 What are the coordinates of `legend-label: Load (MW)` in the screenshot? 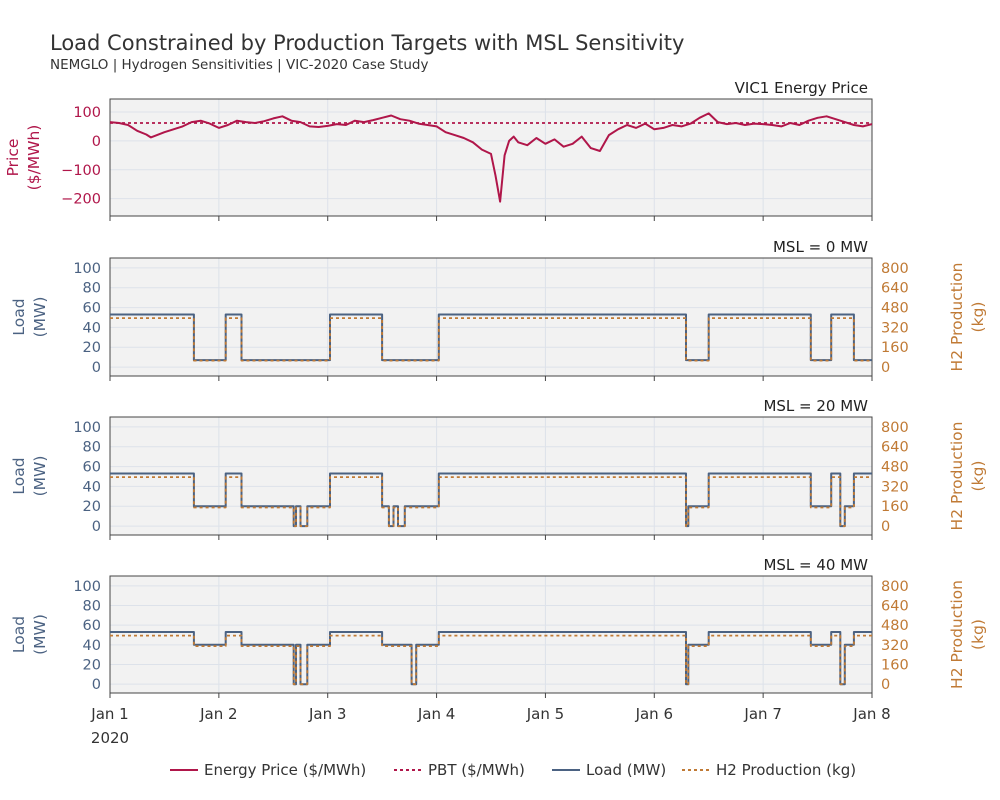 It's located at (626, 770).